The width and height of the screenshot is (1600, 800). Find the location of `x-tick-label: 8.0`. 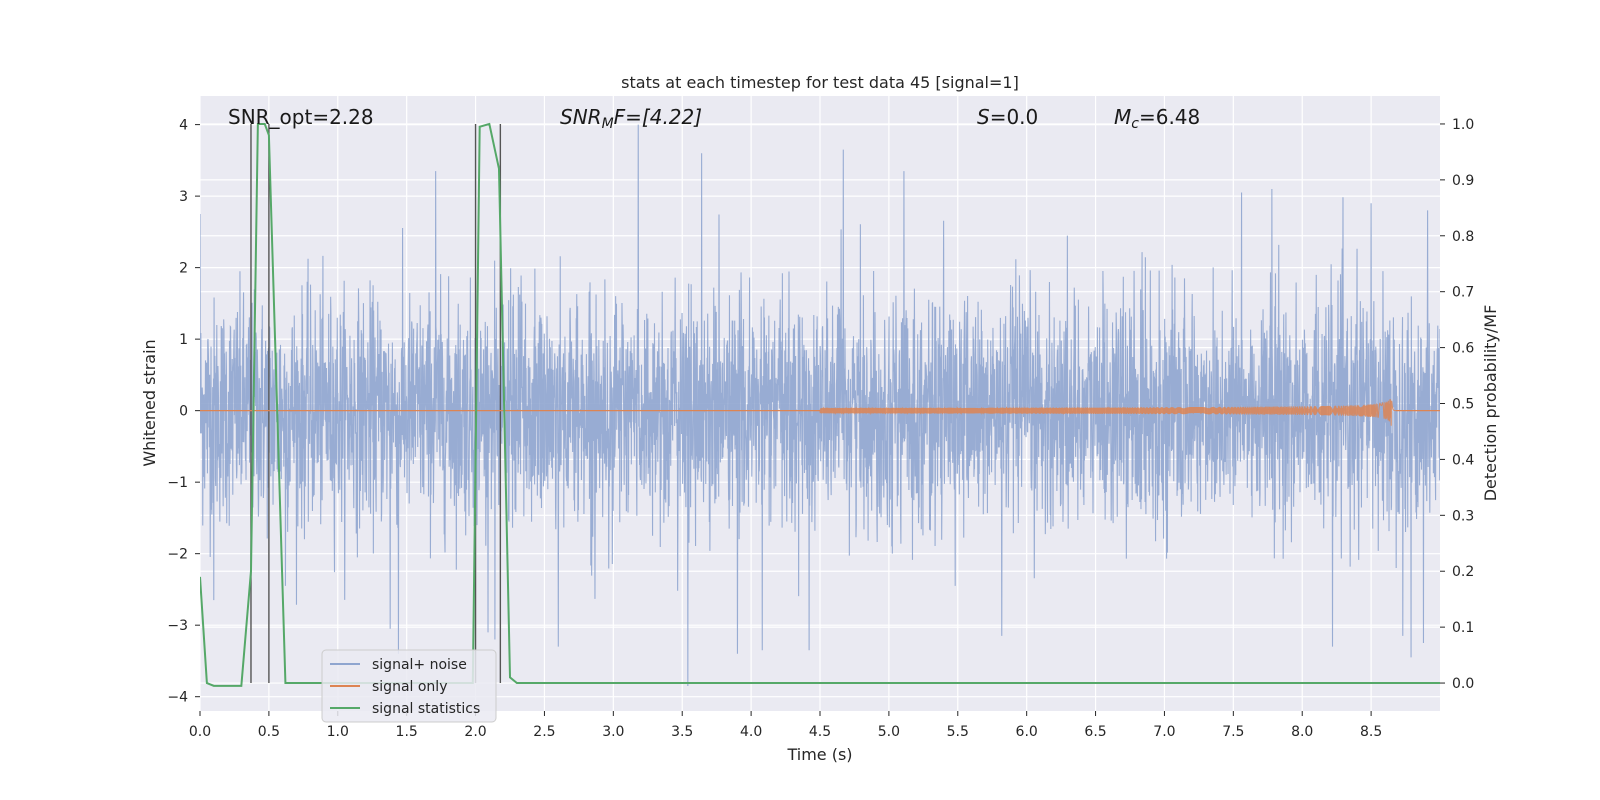

x-tick-label: 8.0 is located at coordinates (1302, 732).